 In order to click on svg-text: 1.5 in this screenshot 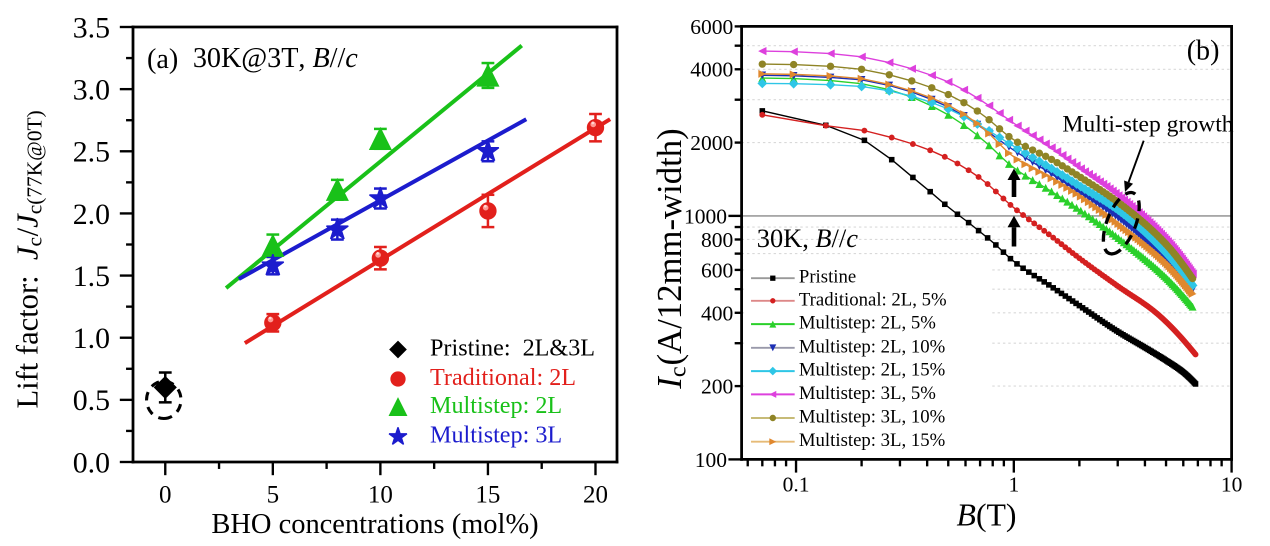, I will do `click(91, 276)`.